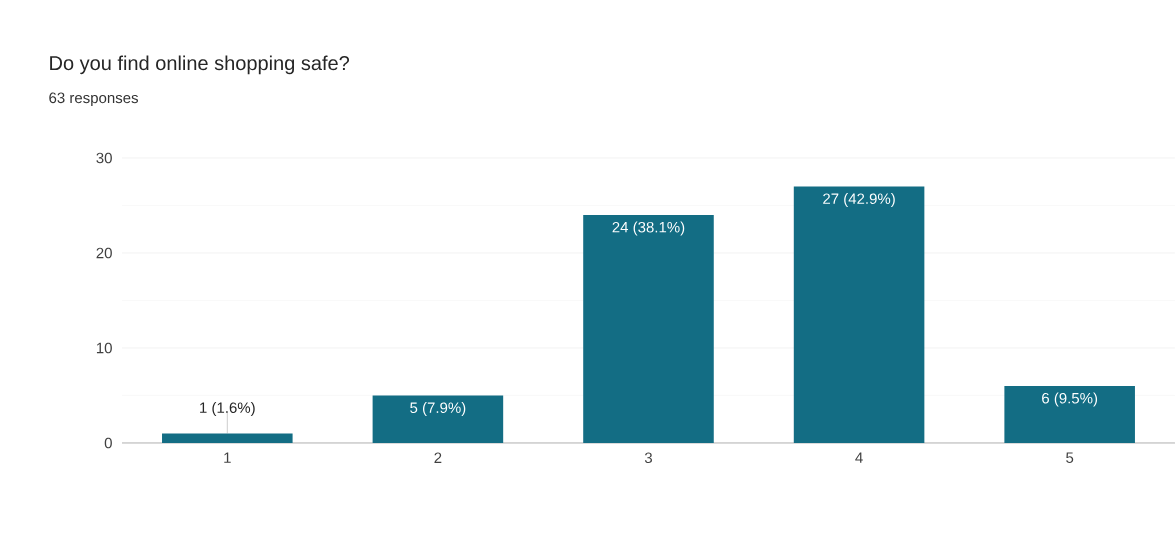  Describe the element at coordinates (859, 457) in the screenshot. I see `x-tick-label: 4` at that location.